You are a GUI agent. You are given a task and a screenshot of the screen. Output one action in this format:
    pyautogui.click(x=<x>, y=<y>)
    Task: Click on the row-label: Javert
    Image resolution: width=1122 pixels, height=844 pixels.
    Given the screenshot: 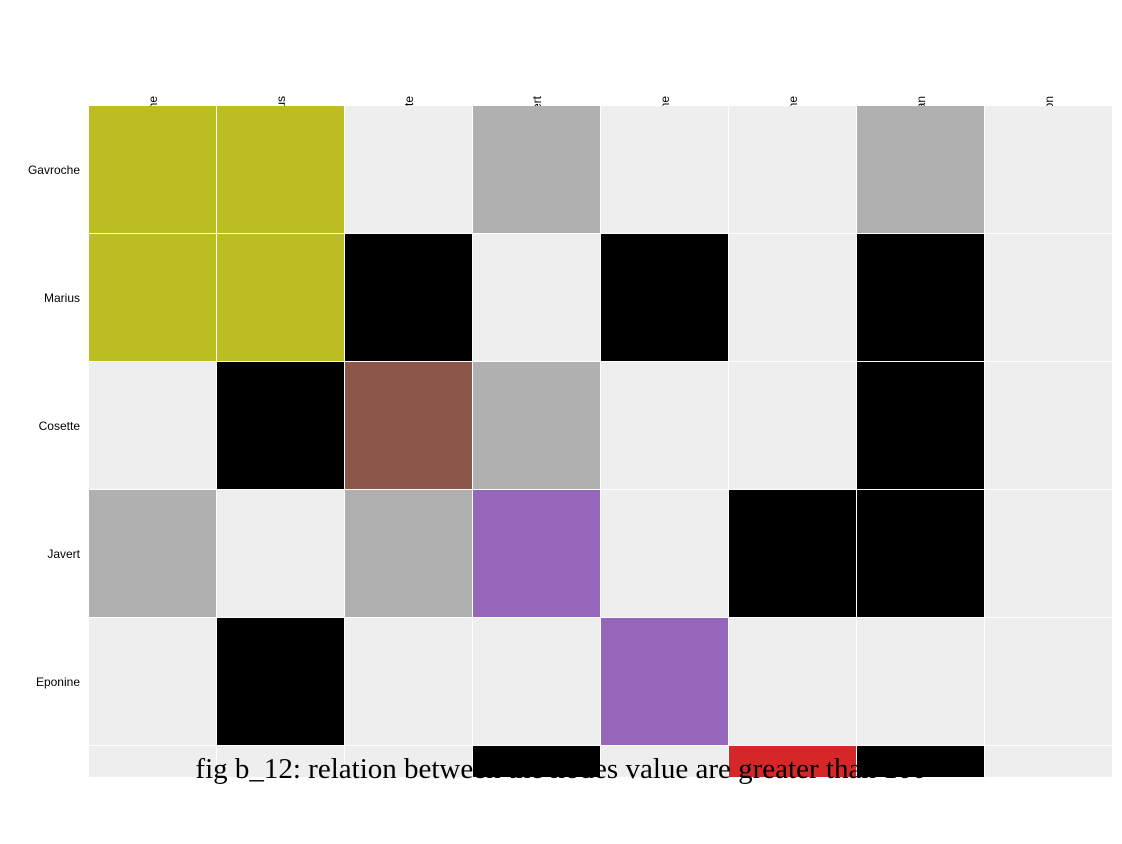 What is the action you would take?
    pyautogui.click(x=63, y=554)
    